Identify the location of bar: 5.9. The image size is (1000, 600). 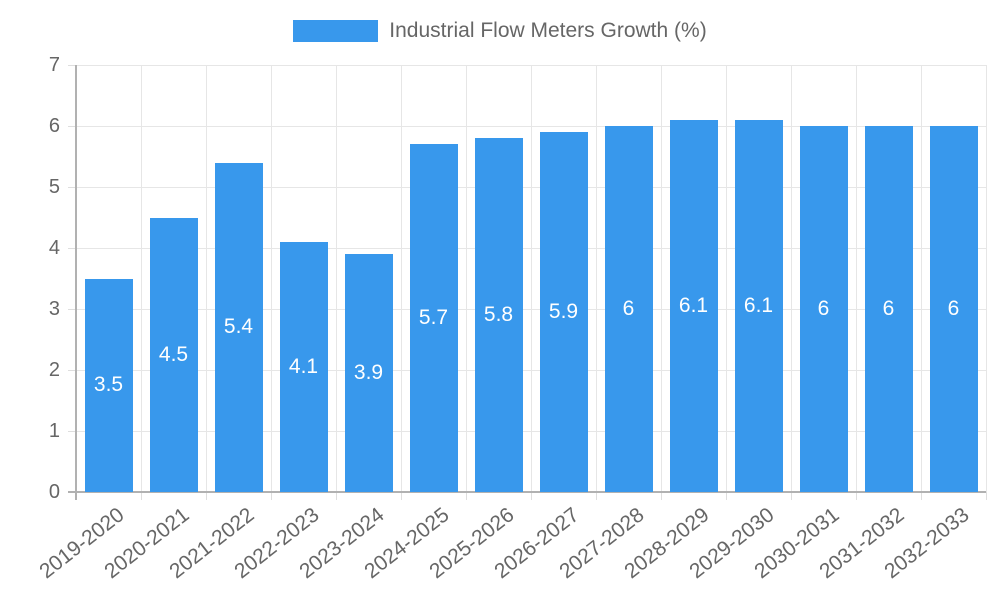
(563, 312).